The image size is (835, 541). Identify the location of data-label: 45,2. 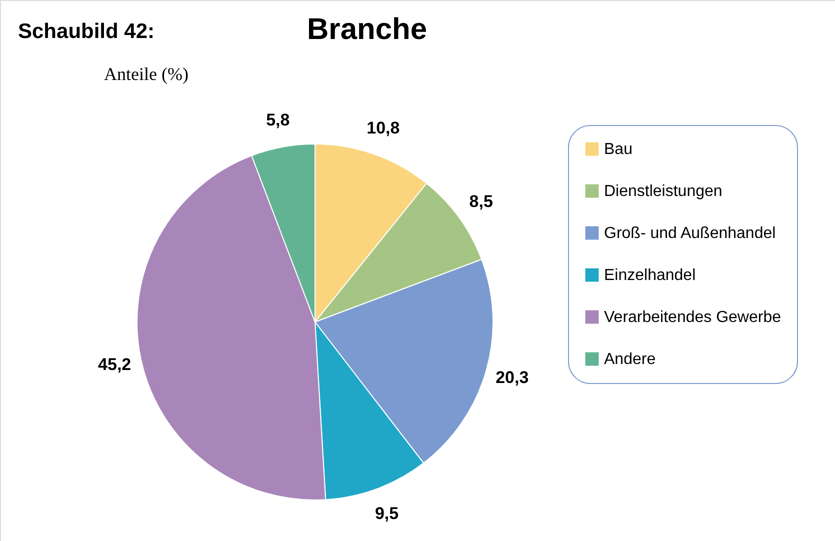
(115, 364).